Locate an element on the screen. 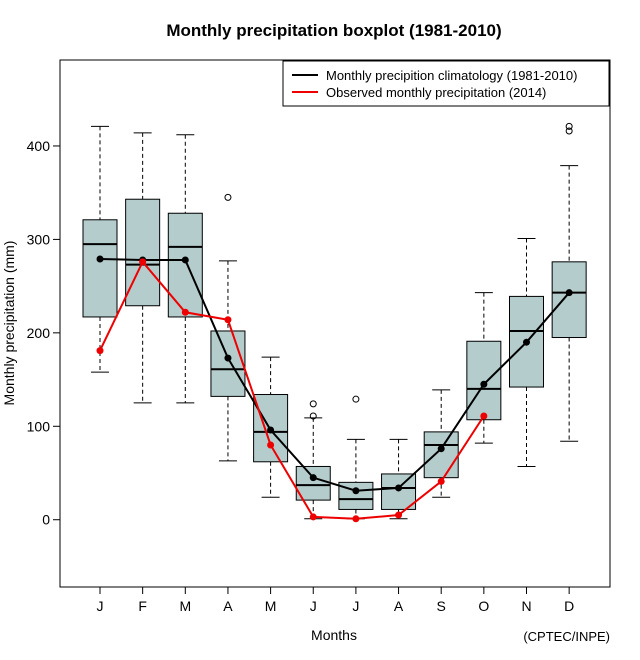  y-axis-label: Monthly precipitation (mm) is located at coordinates (9, 323).